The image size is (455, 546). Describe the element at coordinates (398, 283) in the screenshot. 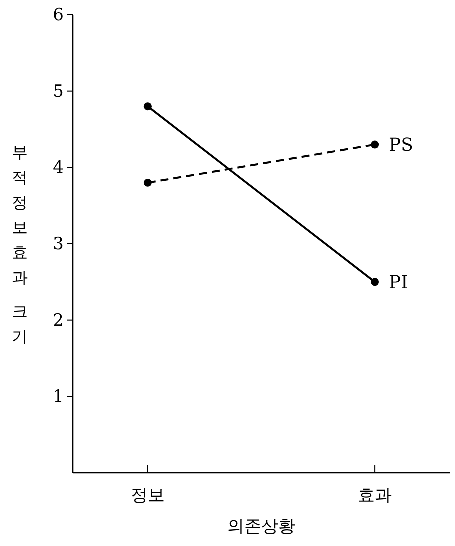

I see `series-label: PI` at that location.